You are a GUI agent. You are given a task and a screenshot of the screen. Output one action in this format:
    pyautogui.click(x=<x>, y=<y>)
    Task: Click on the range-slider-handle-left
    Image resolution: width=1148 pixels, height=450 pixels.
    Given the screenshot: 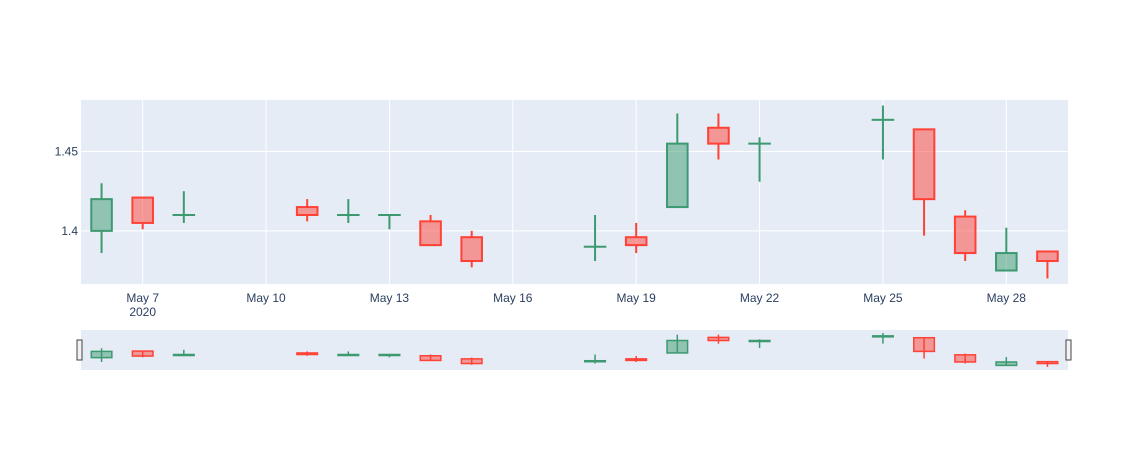 What is the action you would take?
    pyautogui.click(x=79, y=350)
    